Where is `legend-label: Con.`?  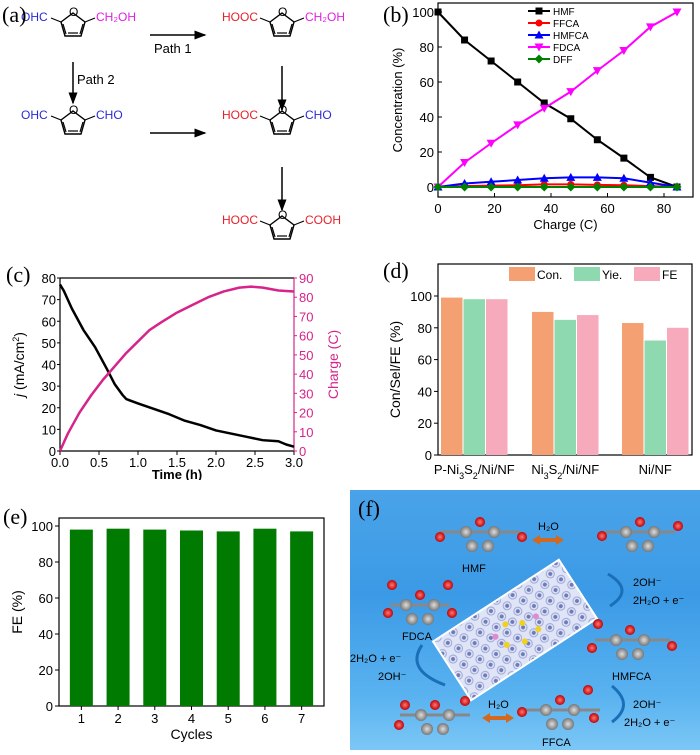
legend-label: Con. is located at coordinates (549, 275).